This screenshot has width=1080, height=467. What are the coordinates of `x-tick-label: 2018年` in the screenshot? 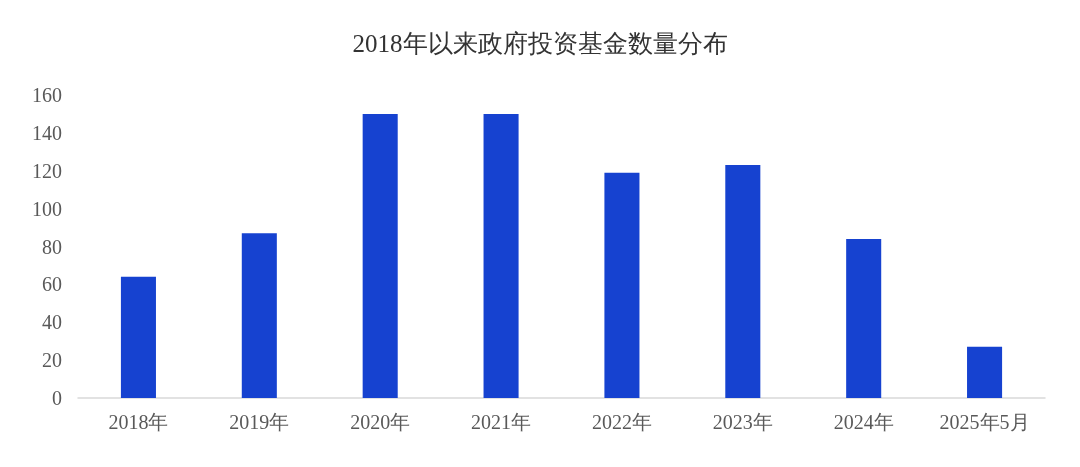 It's located at (138, 422).